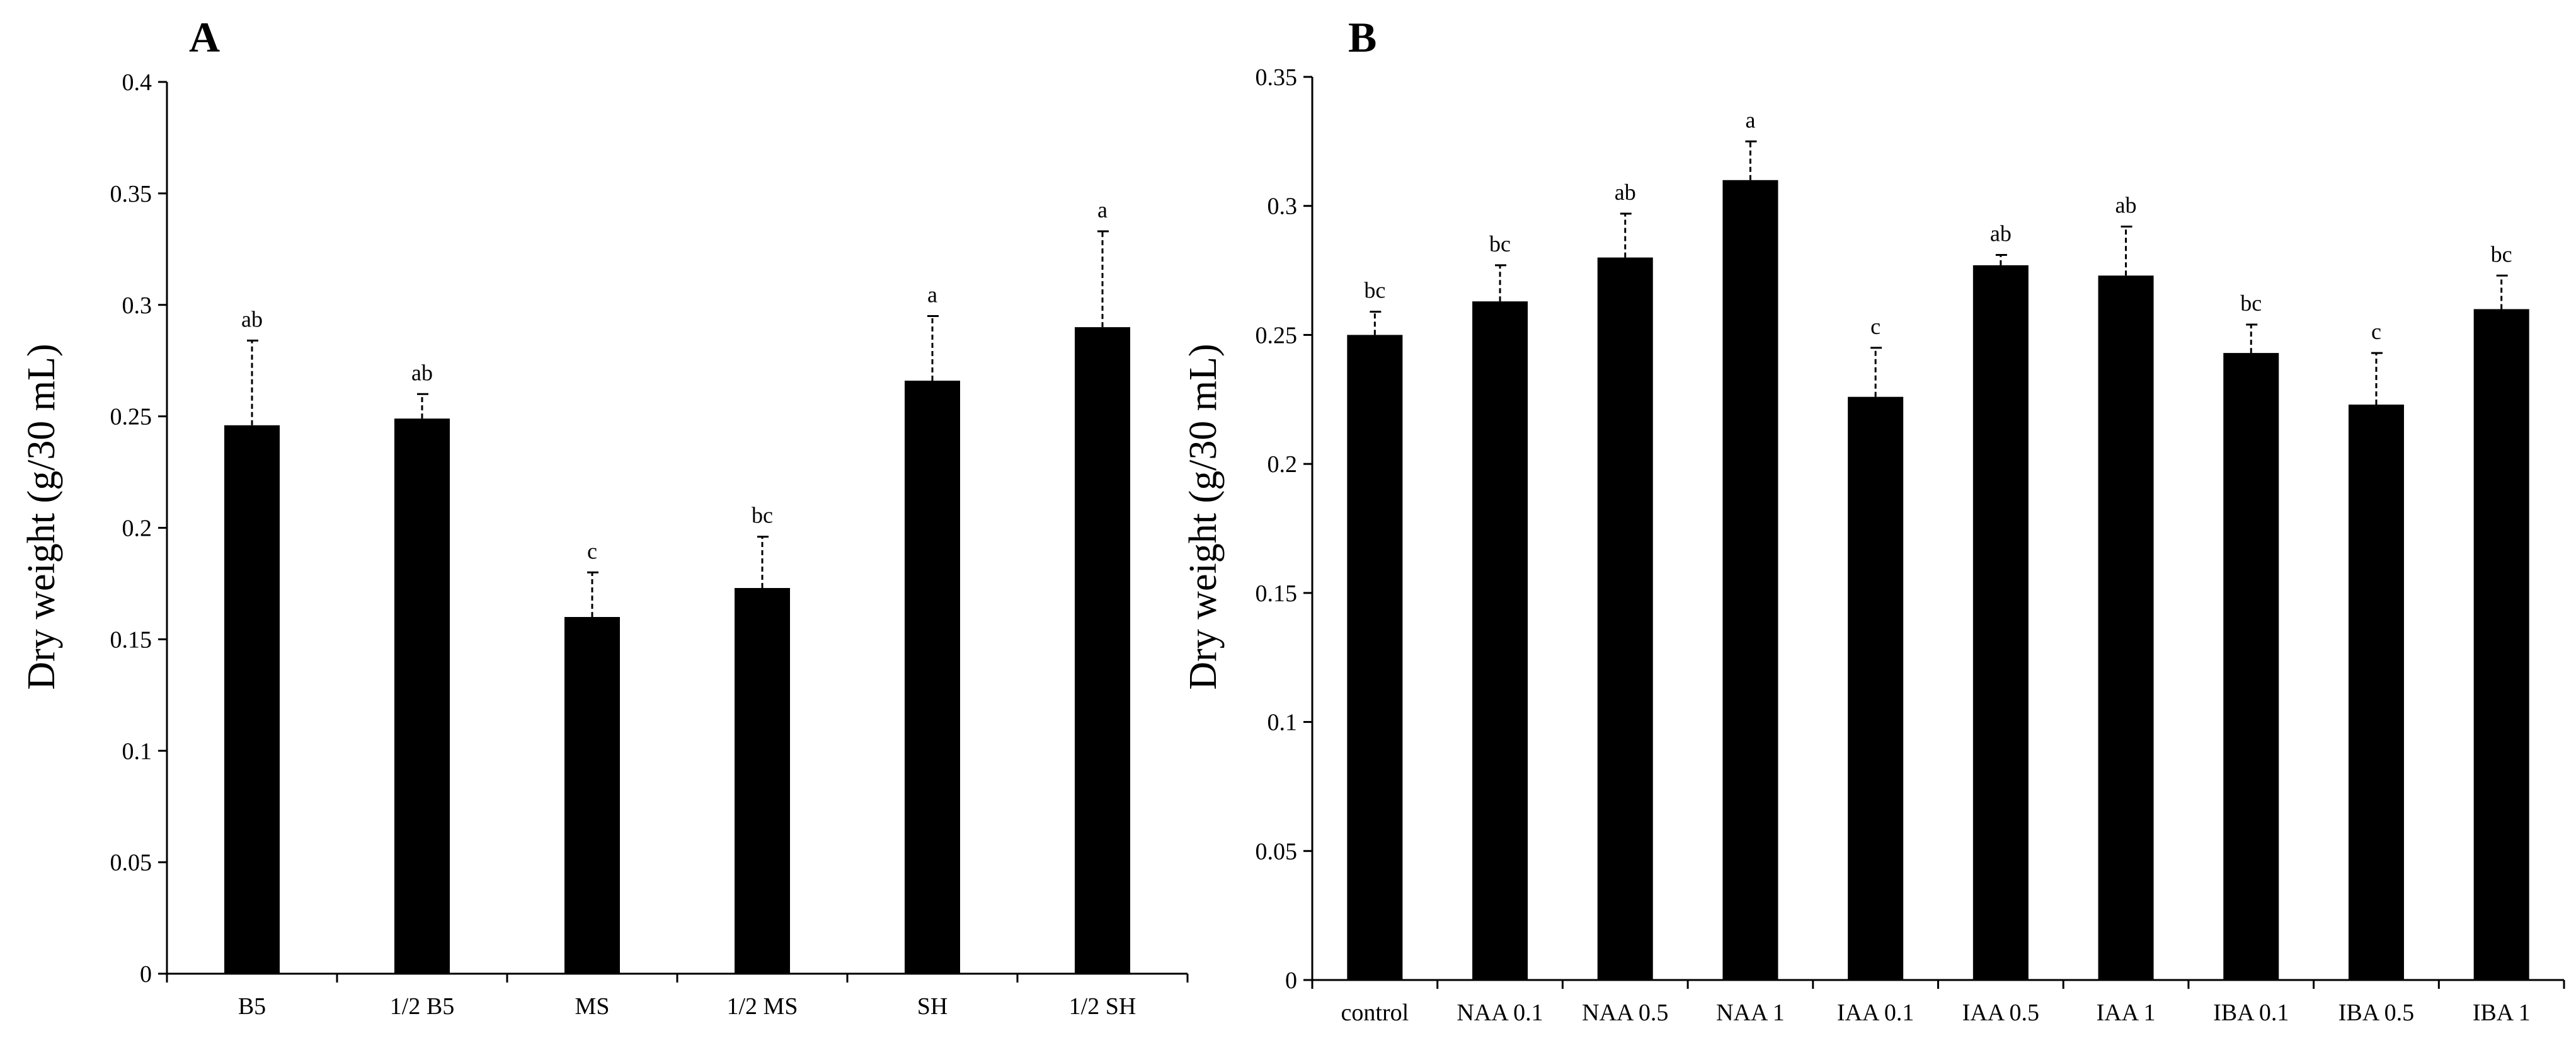 The height and width of the screenshot is (1055, 2576). What do you see at coordinates (131, 639) in the screenshot?
I see `panel-a-y-tick-label: 0.15` at bounding box center [131, 639].